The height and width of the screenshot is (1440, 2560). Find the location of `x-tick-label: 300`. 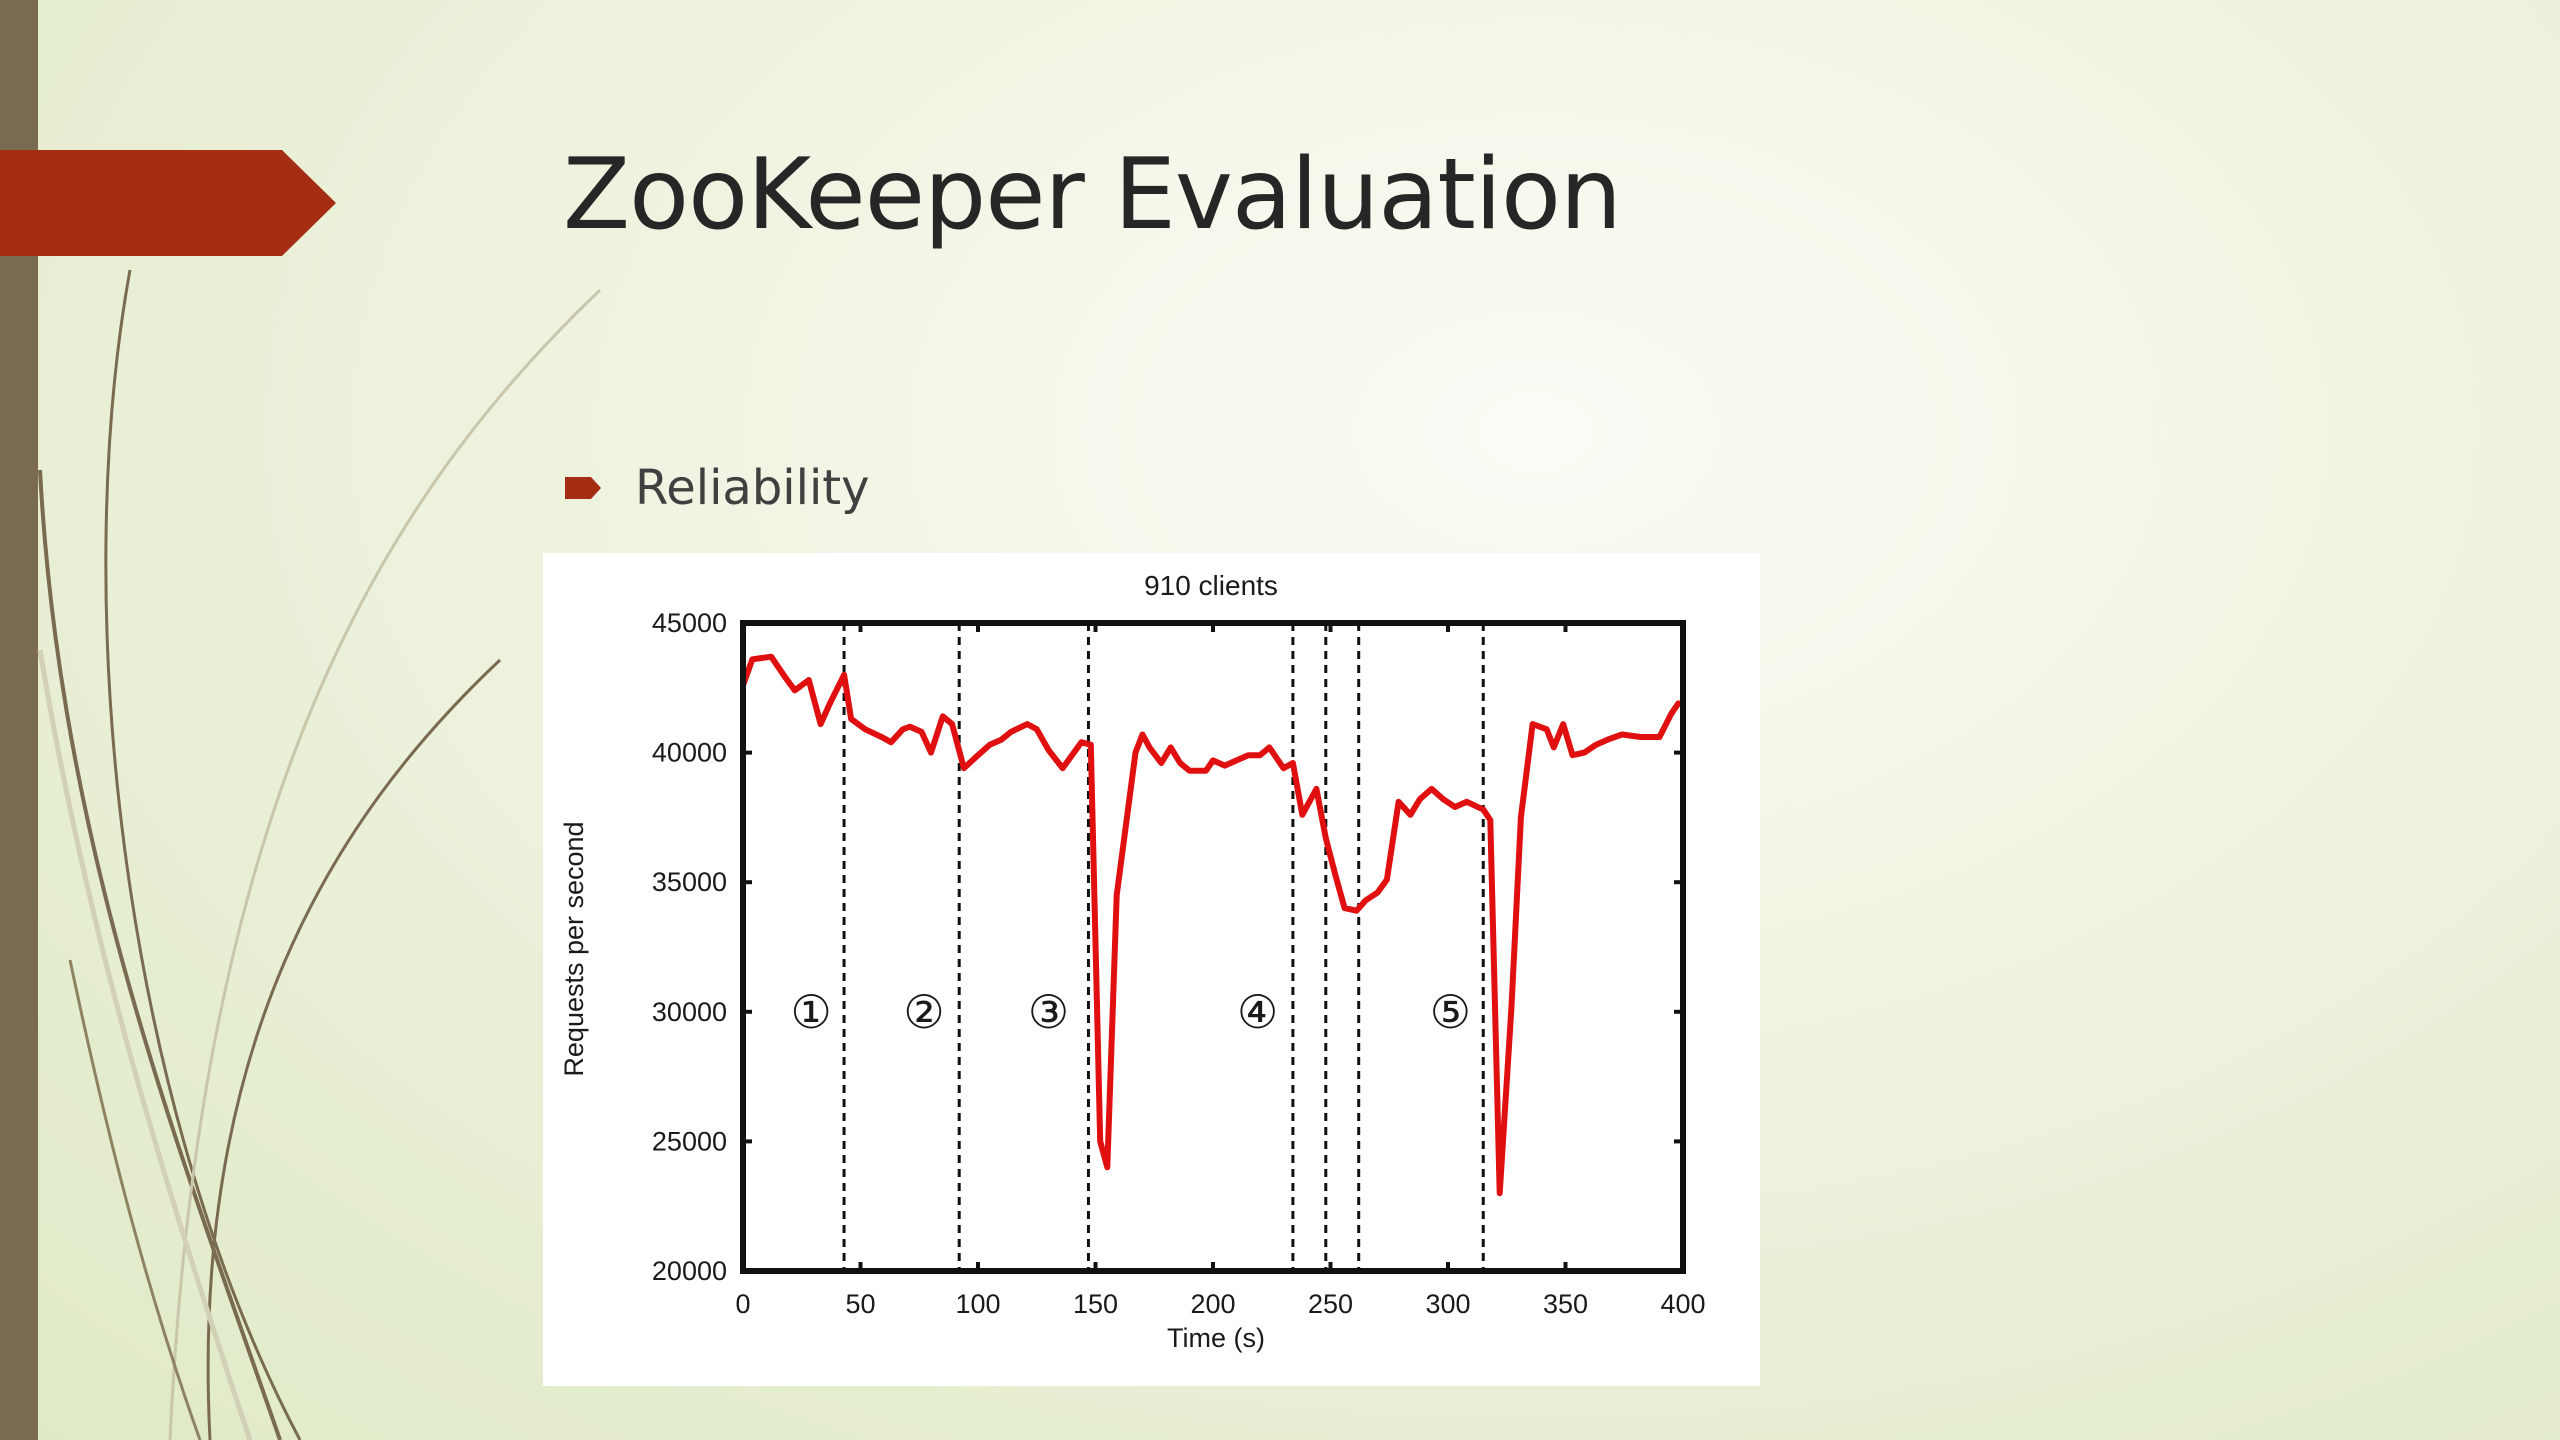

x-tick-label: 300 is located at coordinates (1447, 1304).